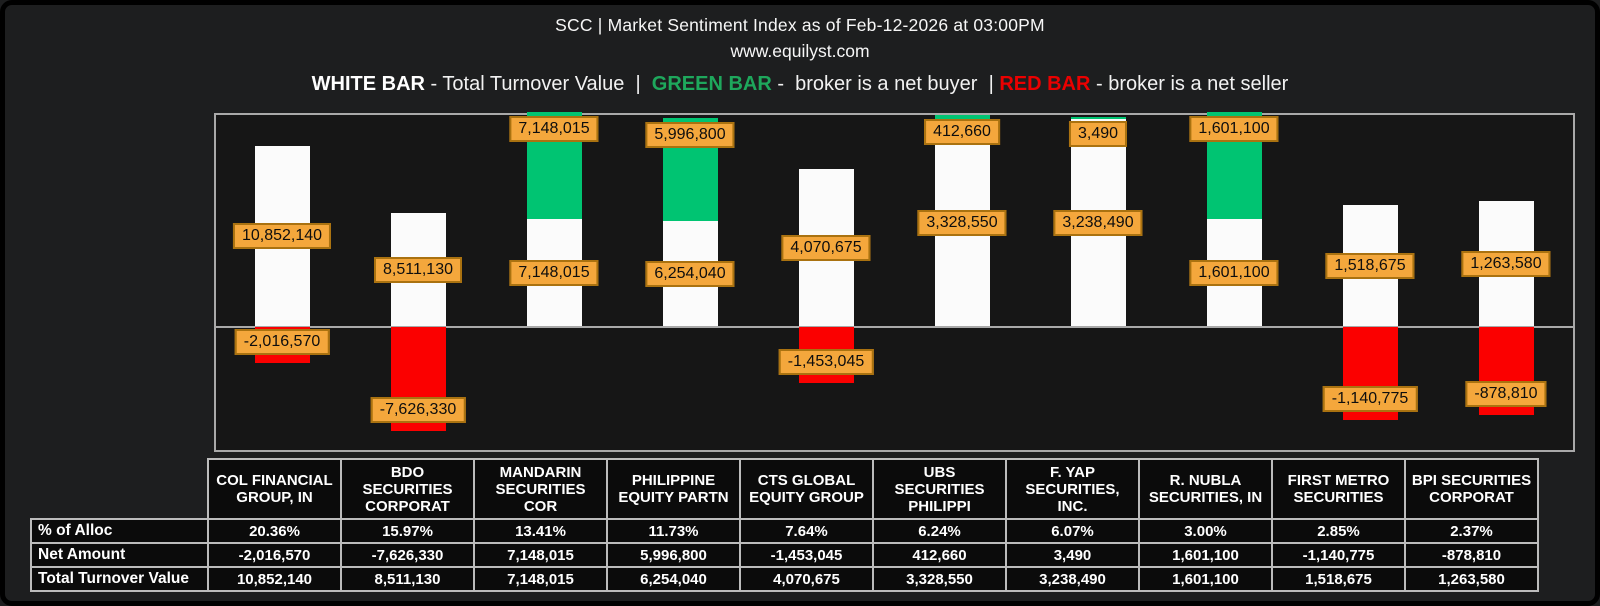 The width and height of the screenshot is (1600, 606). Describe the element at coordinates (368, 84) in the screenshot. I see `legend-part: WHITE BAR` at that location.